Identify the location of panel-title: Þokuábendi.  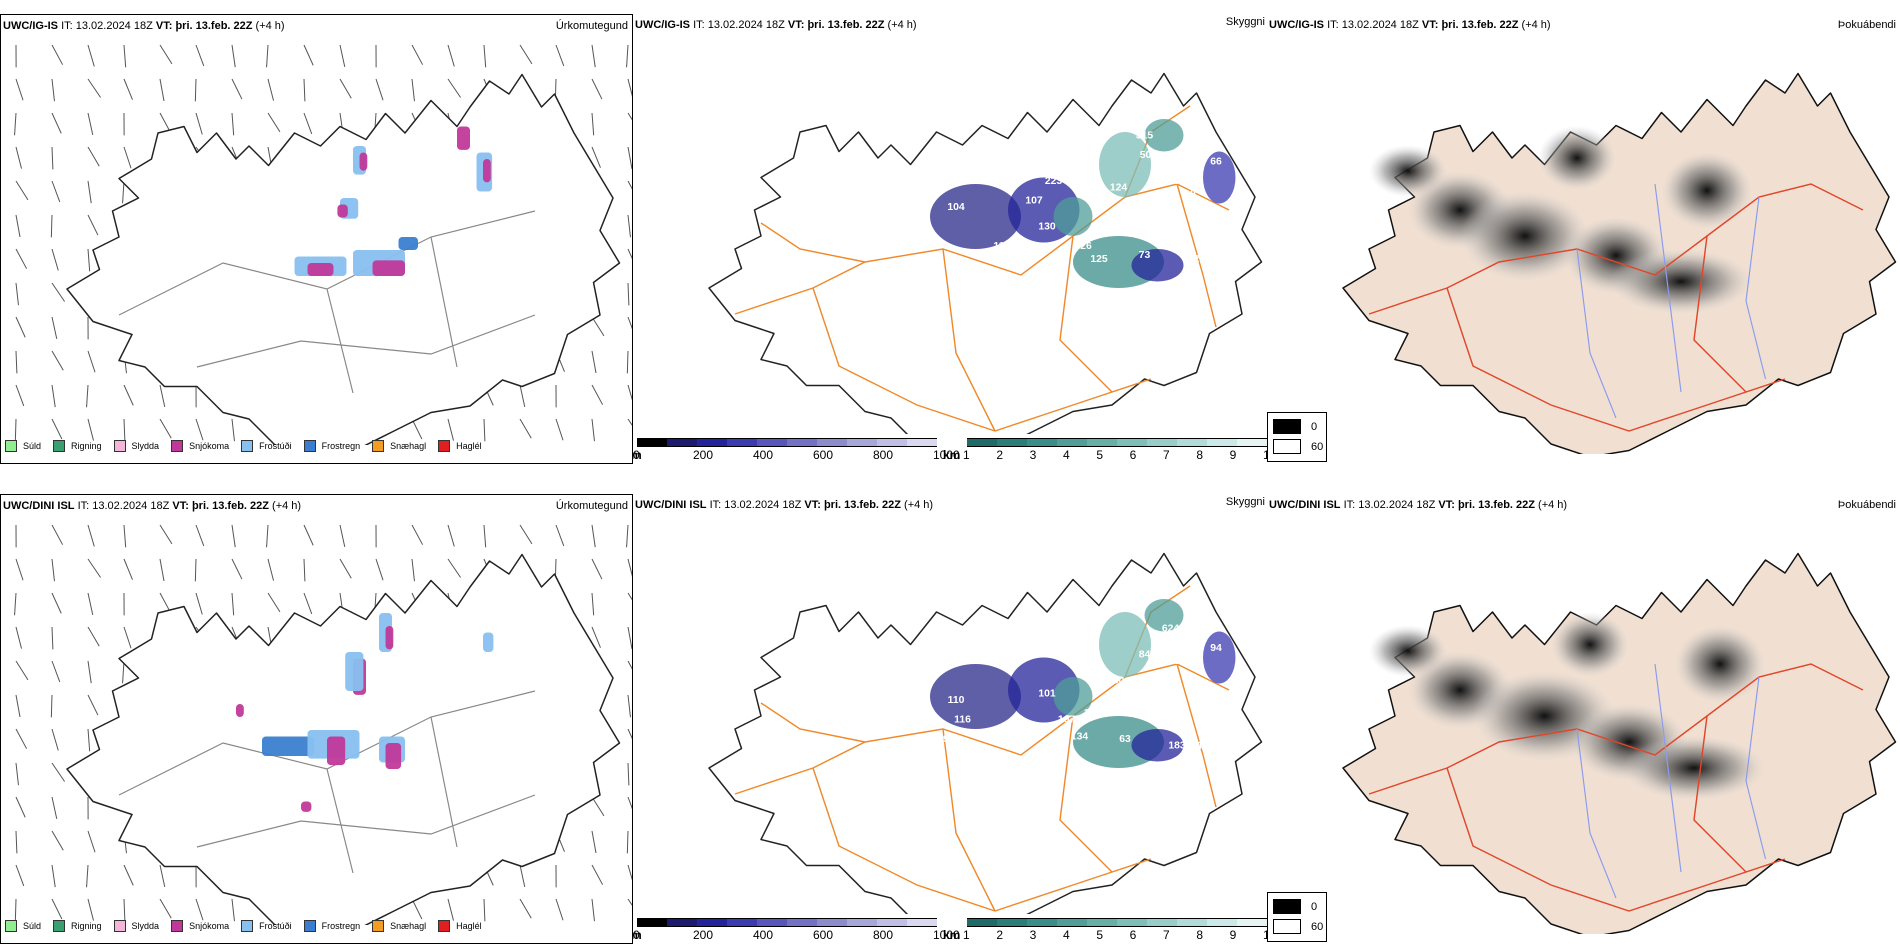
(1866, 505).